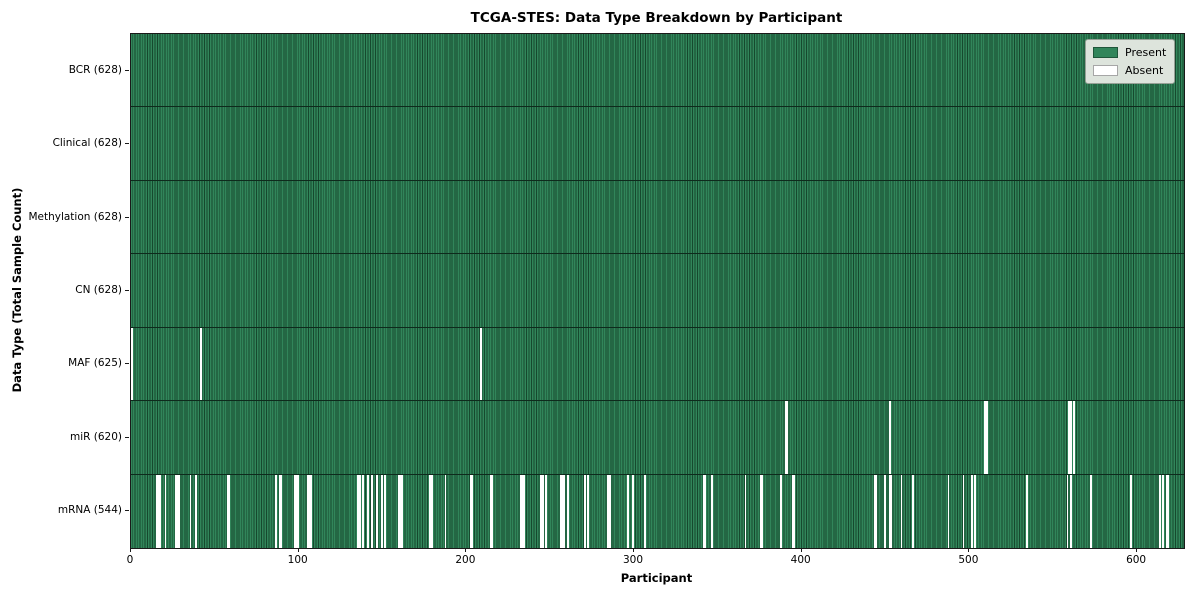 This screenshot has height=600, width=1200. What do you see at coordinates (465, 560) in the screenshot?
I see `x-tick-label-200: 200` at bounding box center [465, 560].